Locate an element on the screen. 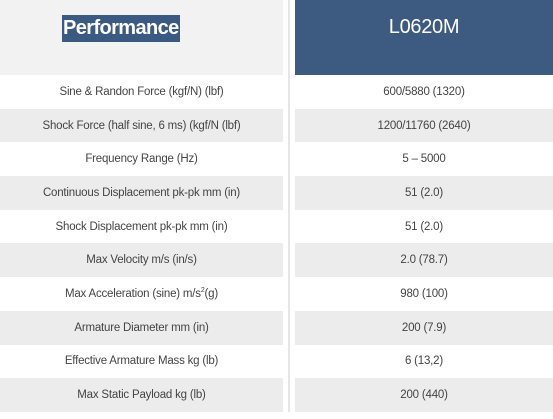  spec-label-max-static-payload: Max Static Payload kg (lb) is located at coordinates (141, 395).